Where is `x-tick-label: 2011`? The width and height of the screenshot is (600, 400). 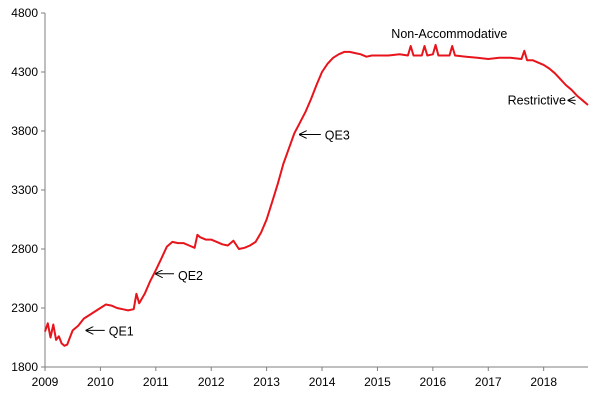 x-tick-label: 2011 is located at coordinates (156, 382).